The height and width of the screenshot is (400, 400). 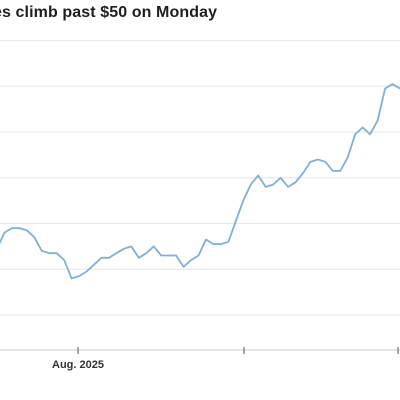 What do you see at coordinates (200, 350) in the screenshot?
I see `x-axis` at bounding box center [200, 350].